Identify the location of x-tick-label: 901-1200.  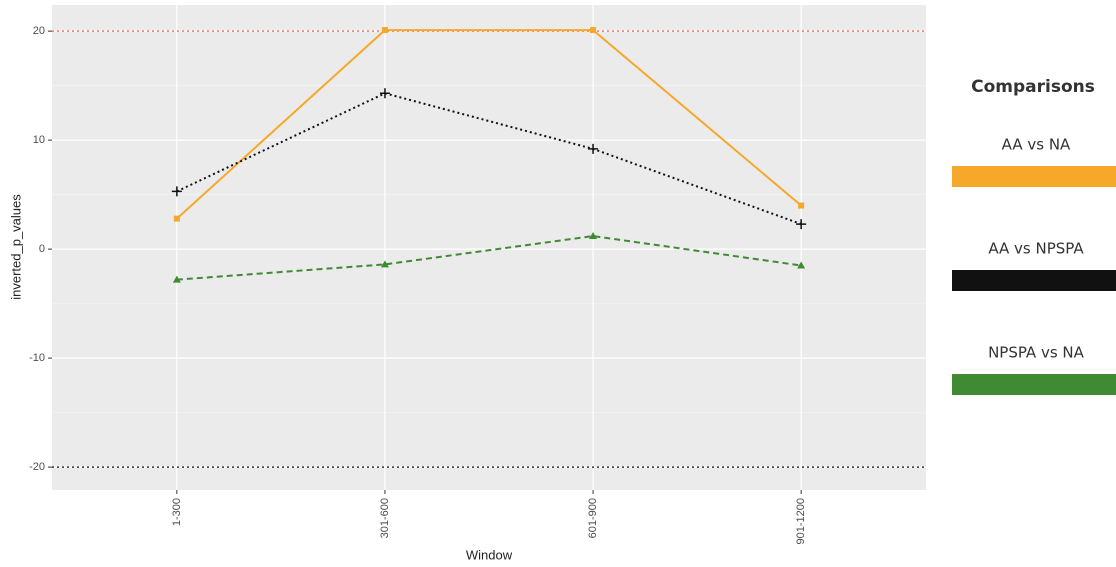
(801, 521).